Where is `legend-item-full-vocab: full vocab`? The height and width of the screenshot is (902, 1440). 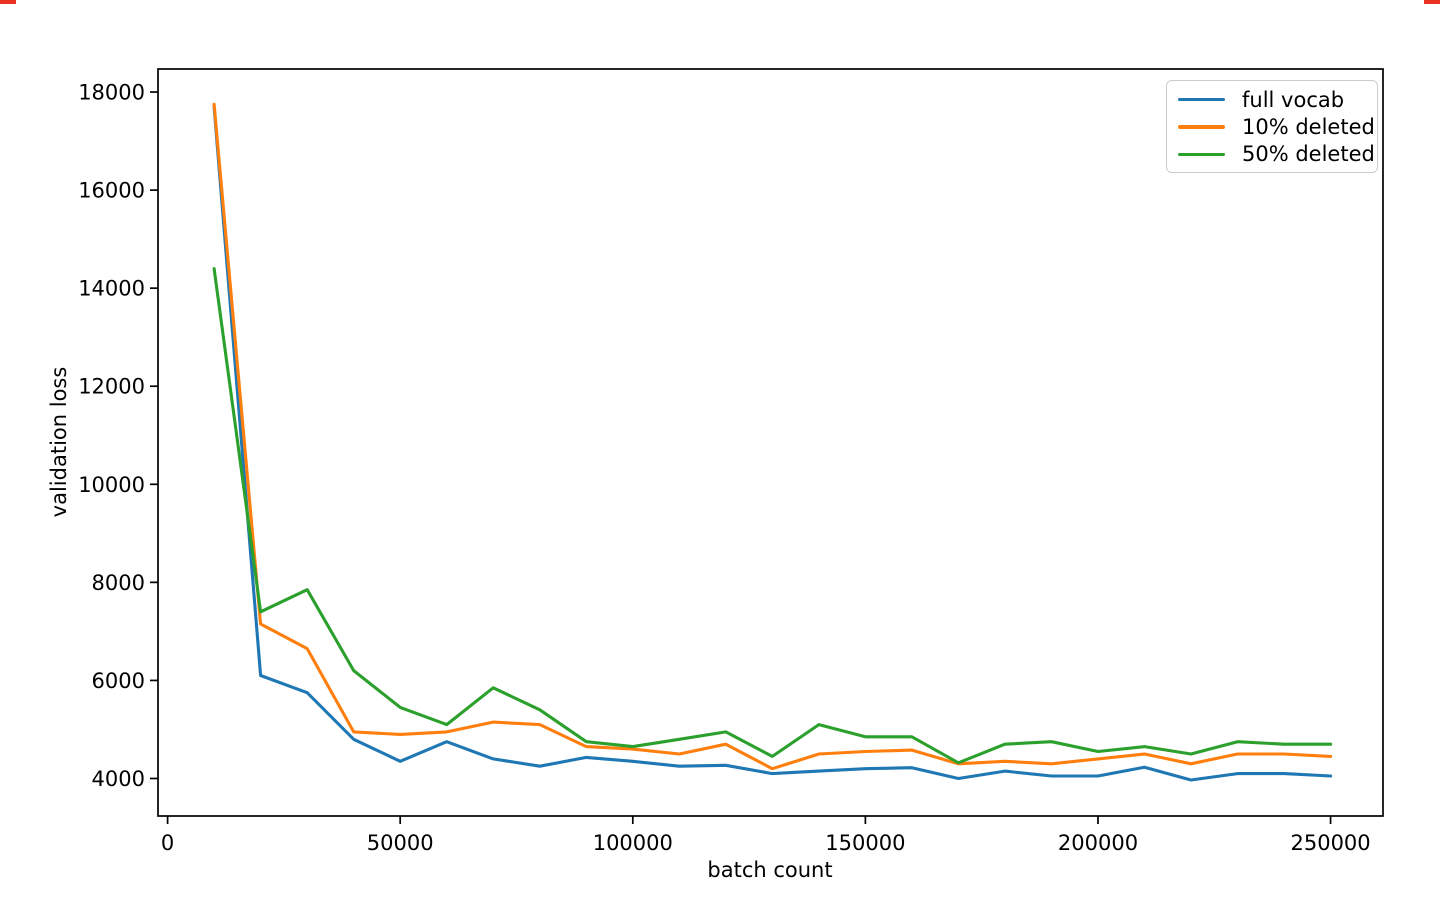 legend-item-full-vocab: full vocab is located at coordinates (1277, 99).